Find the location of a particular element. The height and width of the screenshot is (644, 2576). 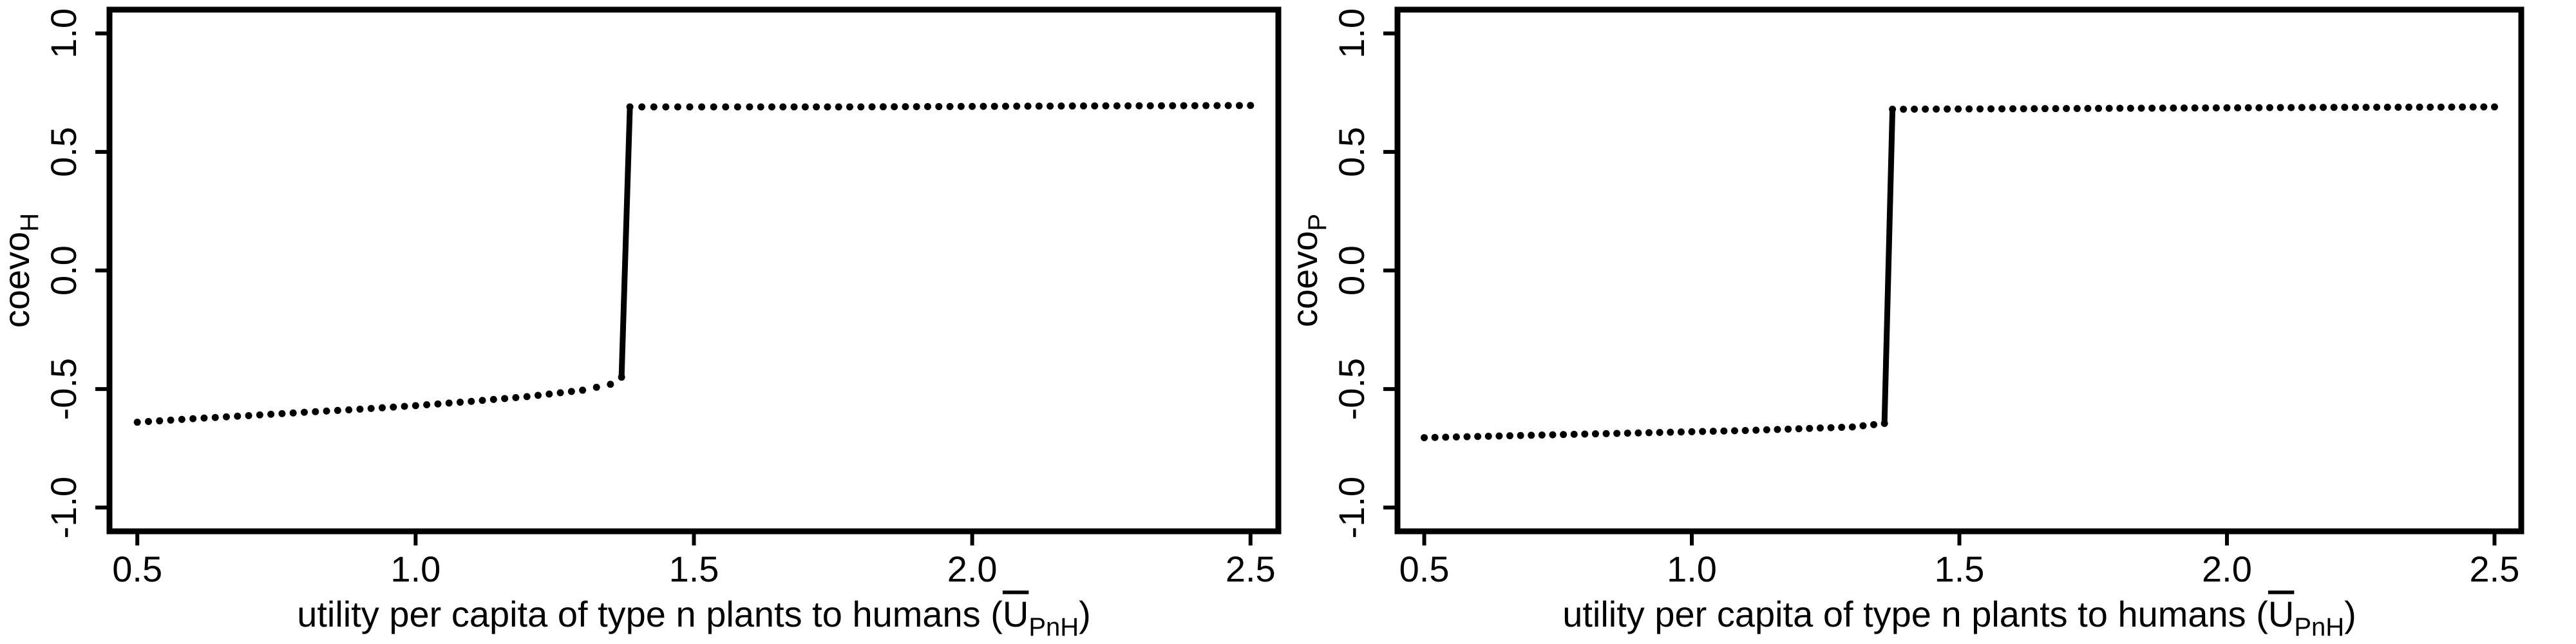

y-tick-label: 0.5 is located at coordinates (1351, 152).